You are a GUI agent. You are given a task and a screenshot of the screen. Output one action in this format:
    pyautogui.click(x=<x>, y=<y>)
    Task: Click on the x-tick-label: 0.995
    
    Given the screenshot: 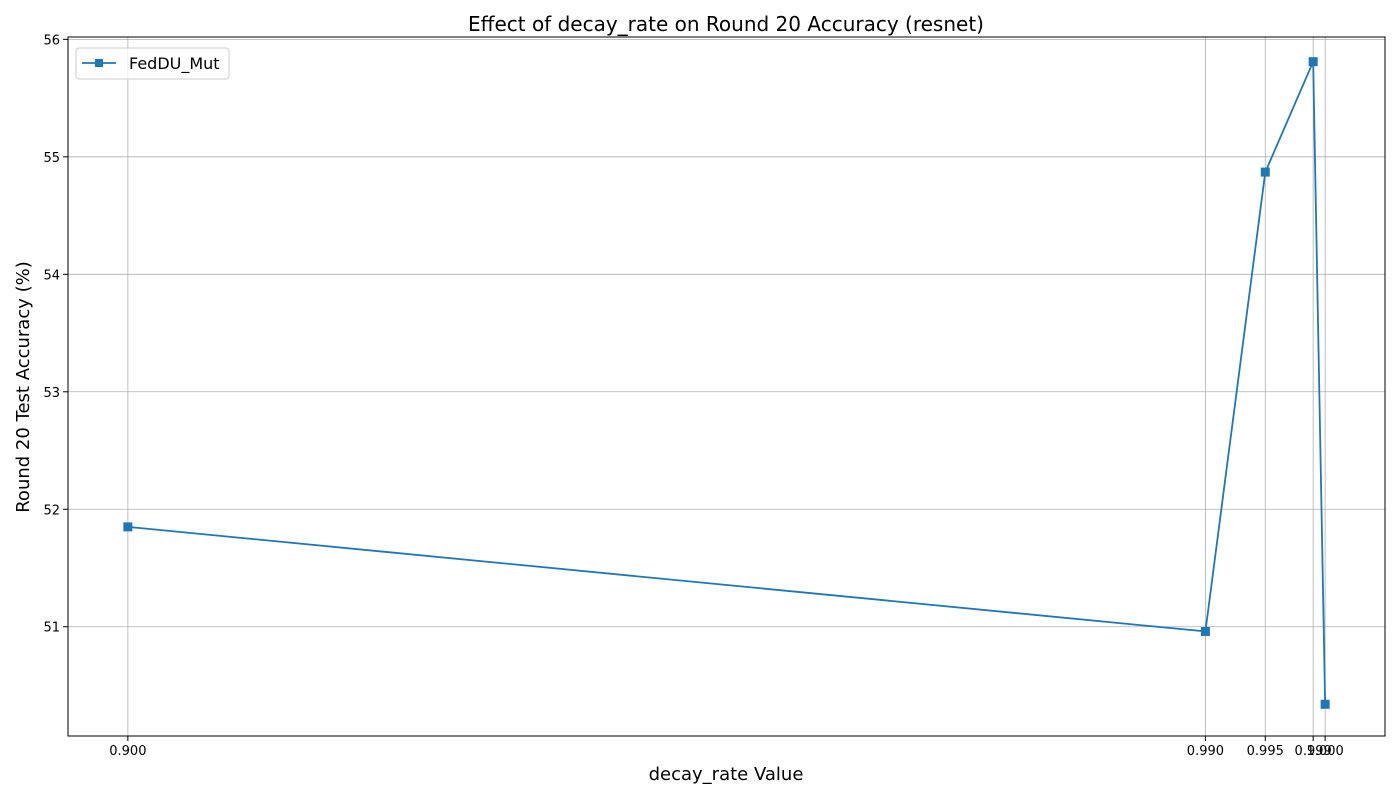 What is the action you would take?
    pyautogui.click(x=1265, y=751)
    